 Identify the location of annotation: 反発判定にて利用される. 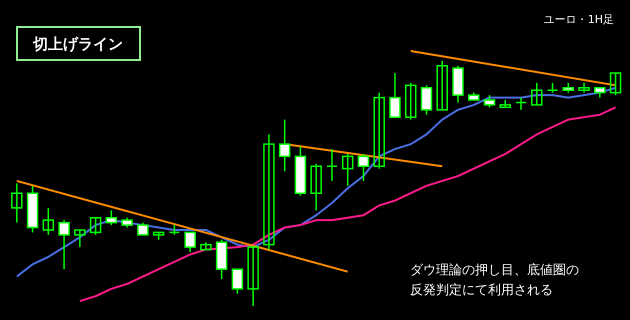
(481, 290).